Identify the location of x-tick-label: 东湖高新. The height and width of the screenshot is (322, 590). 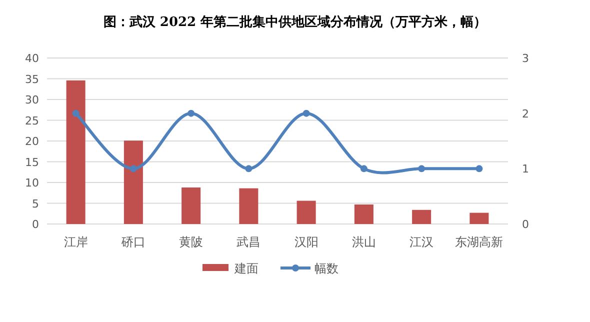
(479, 242).